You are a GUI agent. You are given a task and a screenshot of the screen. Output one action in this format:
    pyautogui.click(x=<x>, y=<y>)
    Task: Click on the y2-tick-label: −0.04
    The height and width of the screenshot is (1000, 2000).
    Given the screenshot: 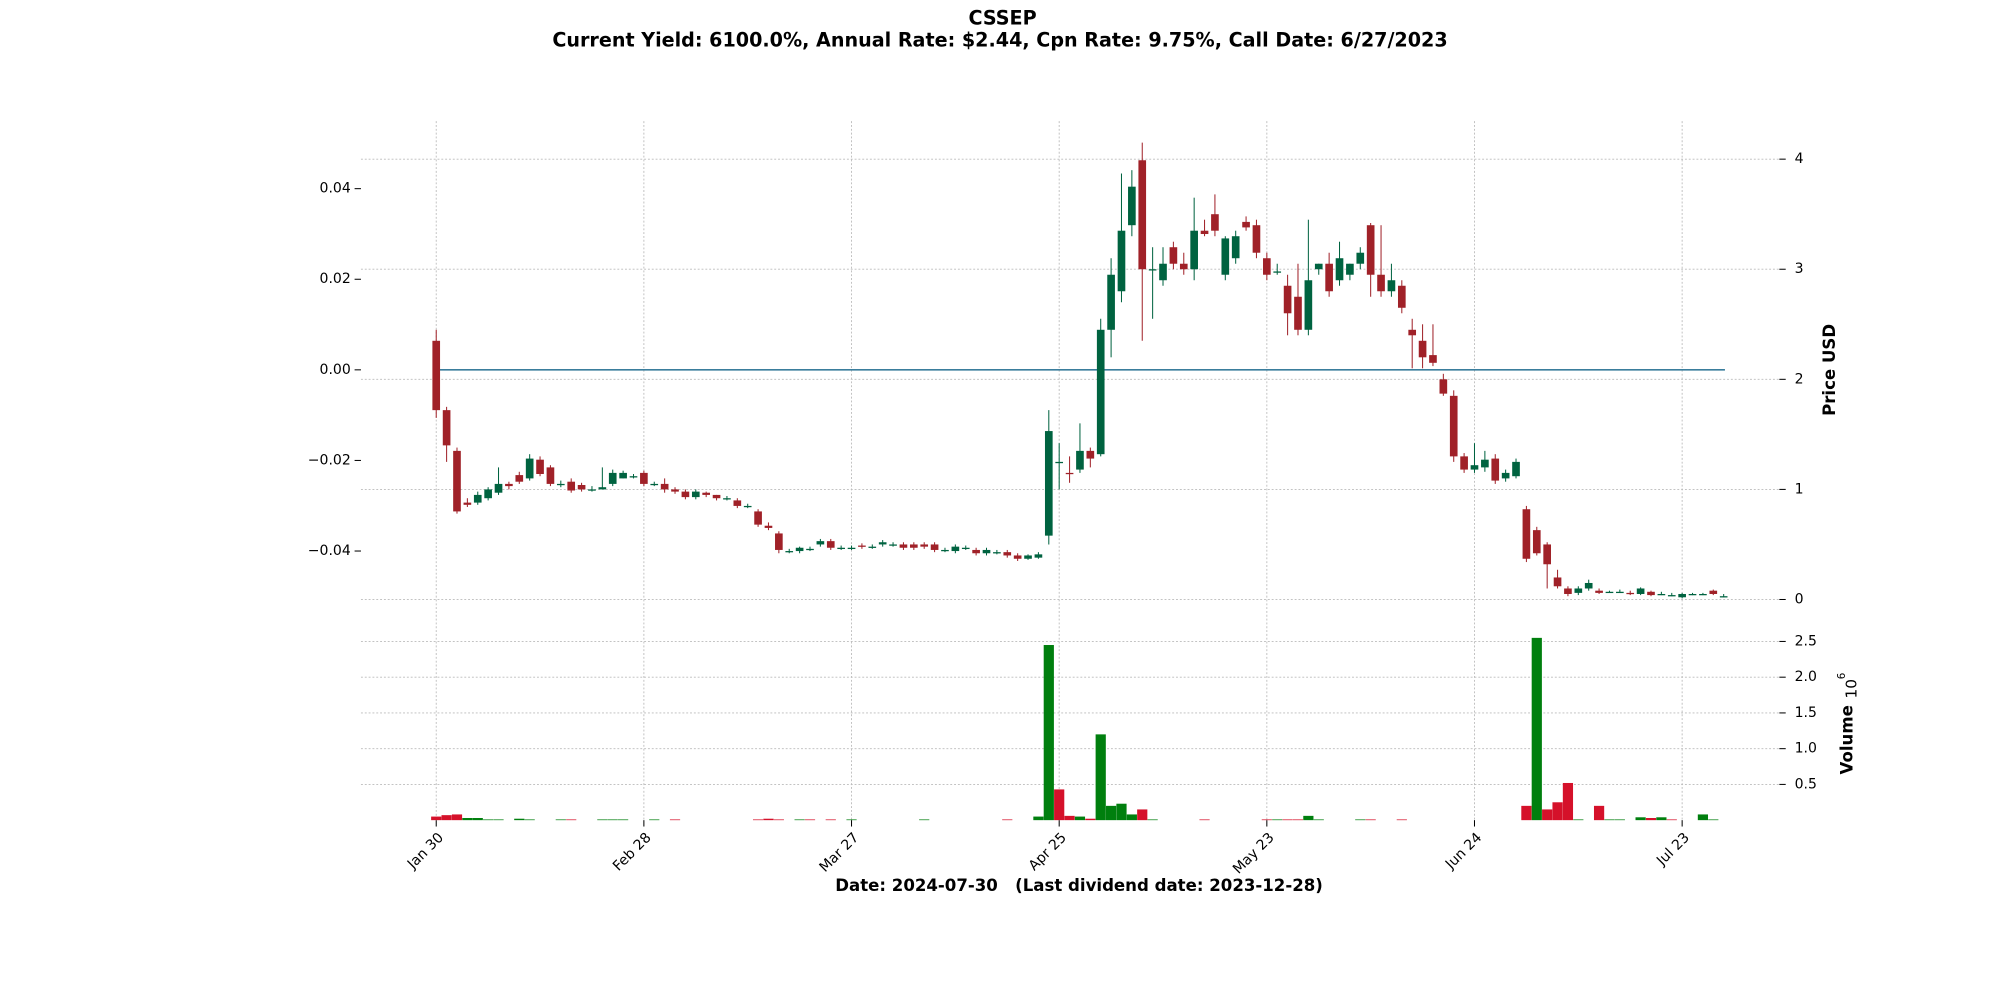 What is the action you would take?
    pyautogui.click(x=329, y=551)
    